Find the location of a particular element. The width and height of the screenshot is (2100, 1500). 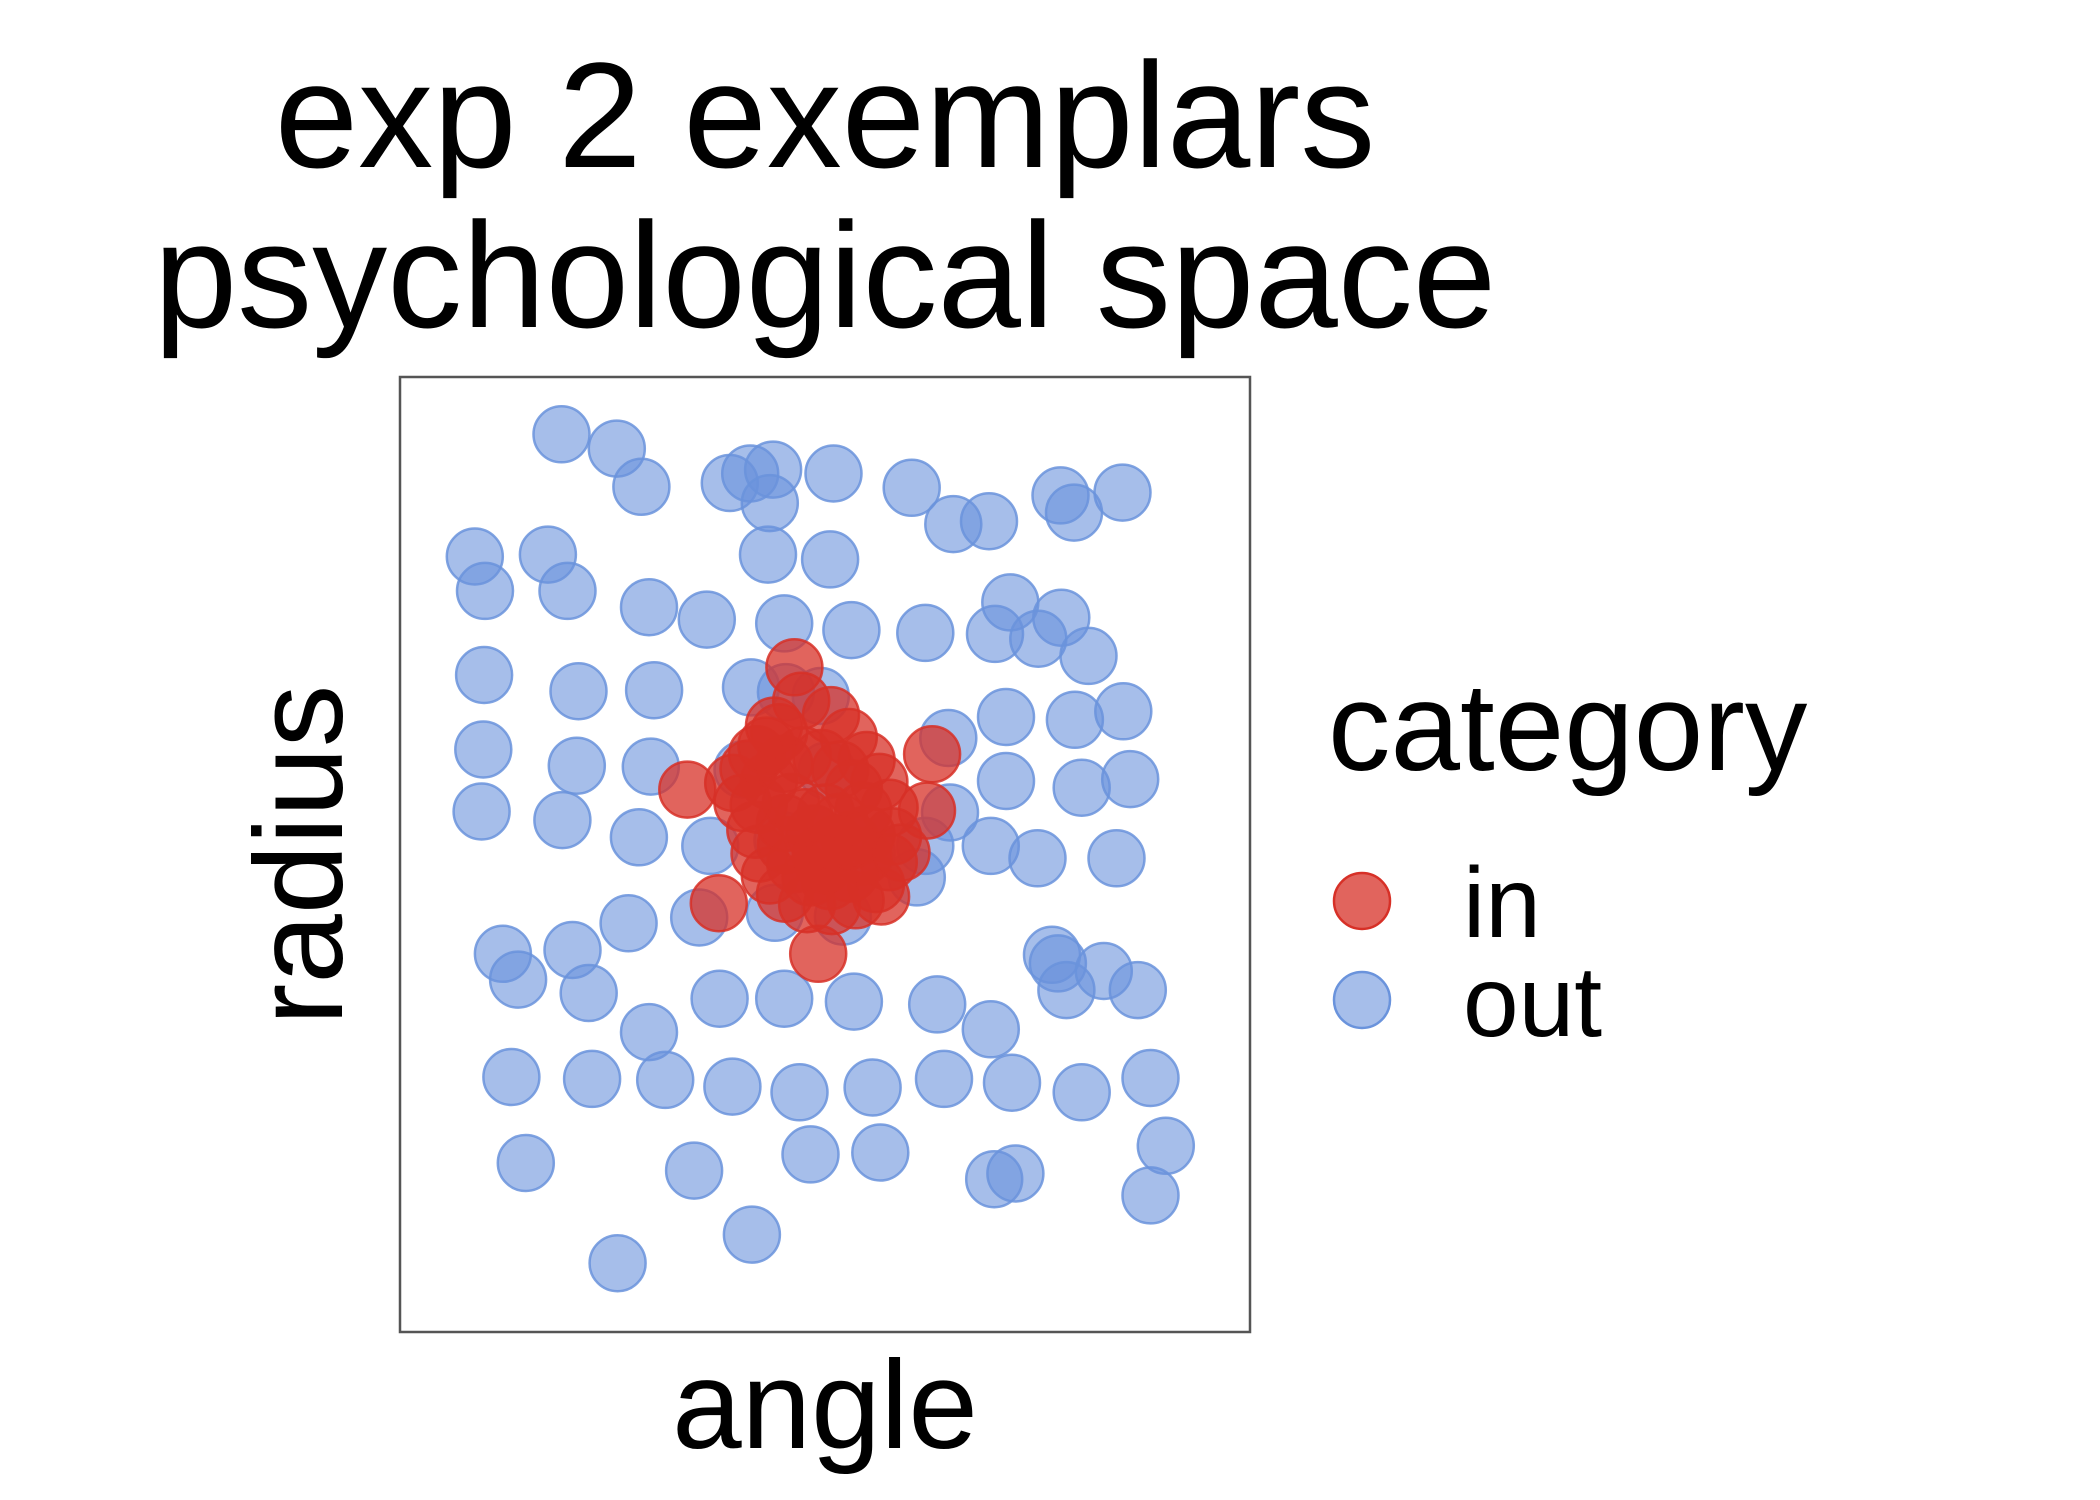

y-axis-label: radius is located at coordinates (299, 855).